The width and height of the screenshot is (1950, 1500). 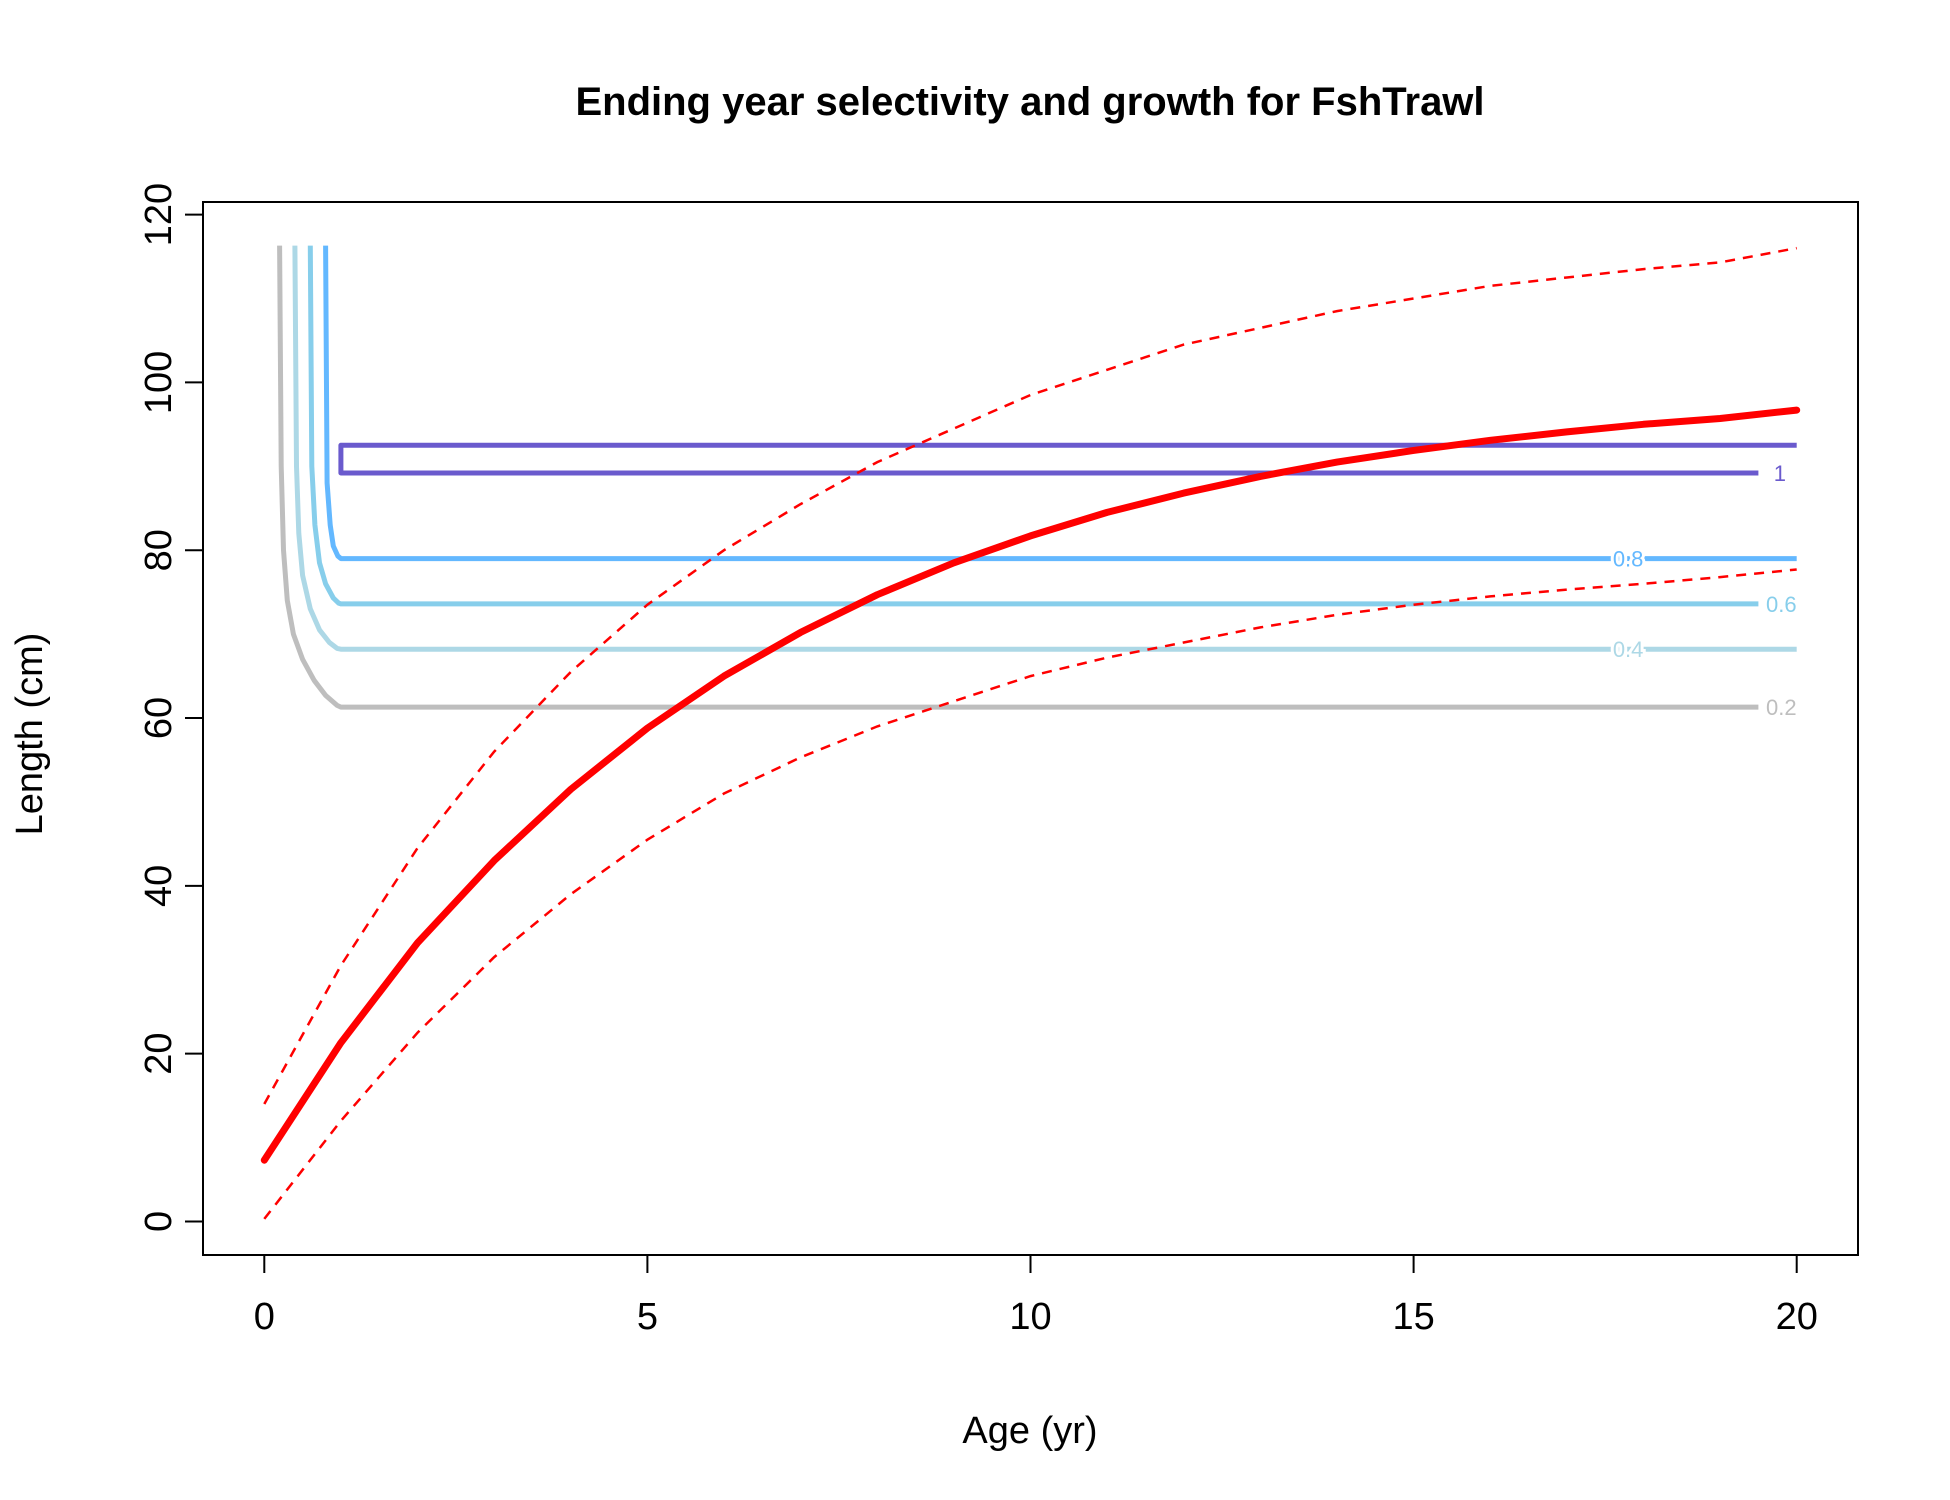 What do you see at coordinates (647, 1317) in the screenshot?
I see `x-tick-label: 5` at bounding box center [647, 1317].